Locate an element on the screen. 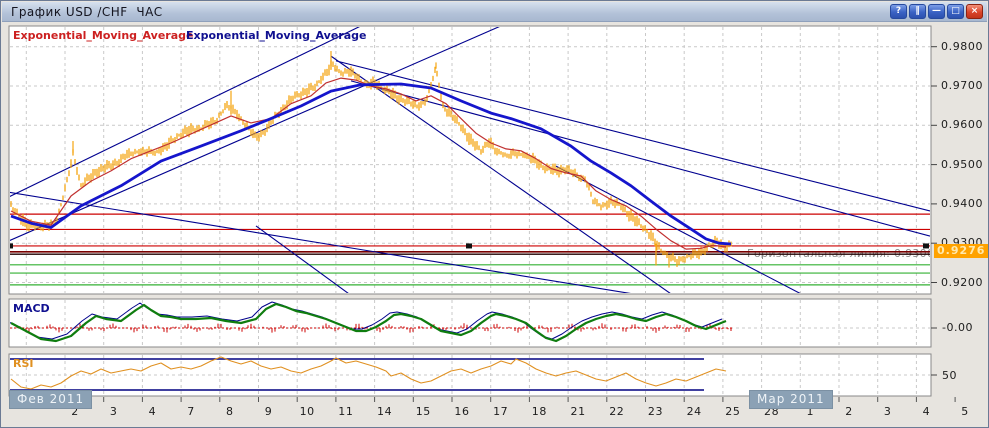 The height and width of the screenshot is (428, 989). minimize-button: — is located at coordinates (936, 11).